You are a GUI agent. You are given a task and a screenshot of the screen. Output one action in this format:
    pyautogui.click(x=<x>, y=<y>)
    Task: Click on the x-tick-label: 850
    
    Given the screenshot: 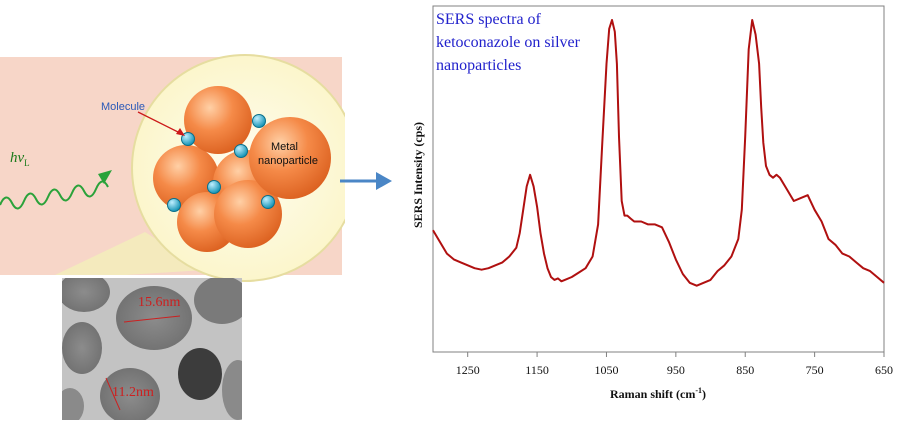 What is the action you would take?
    pyautogui.click(x=745, y=370)
    